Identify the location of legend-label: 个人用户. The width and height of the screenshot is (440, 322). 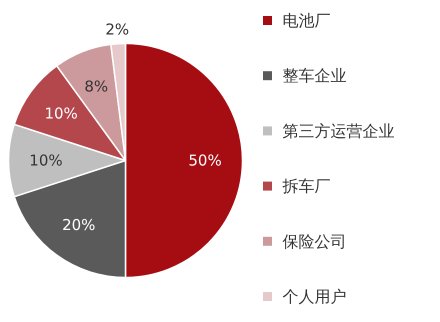
(314, 296).